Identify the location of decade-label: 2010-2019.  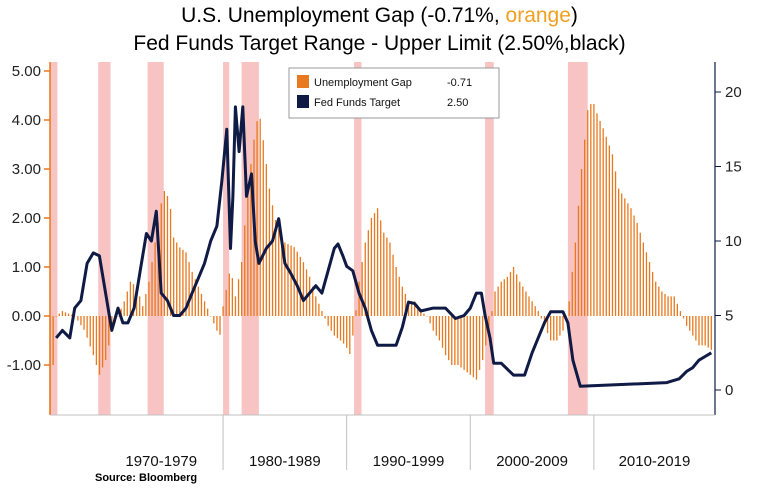
(655, 461).